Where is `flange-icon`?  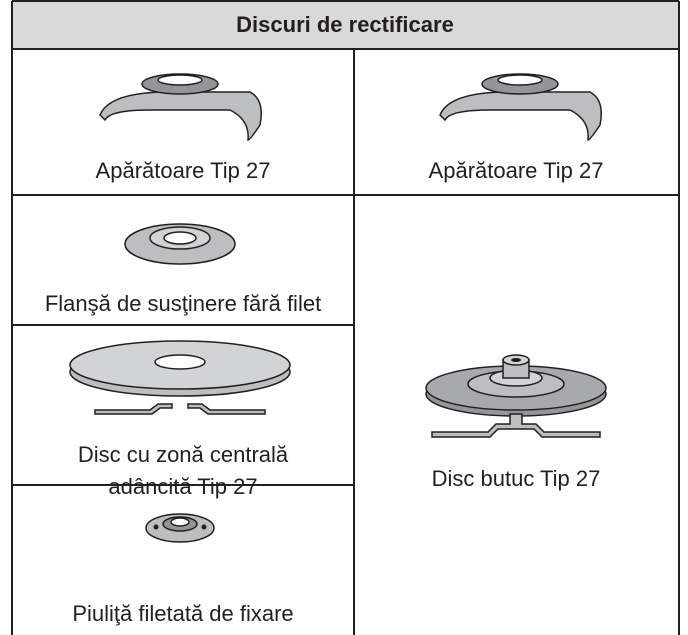
flange-icon is located at coordinates (180, 244).